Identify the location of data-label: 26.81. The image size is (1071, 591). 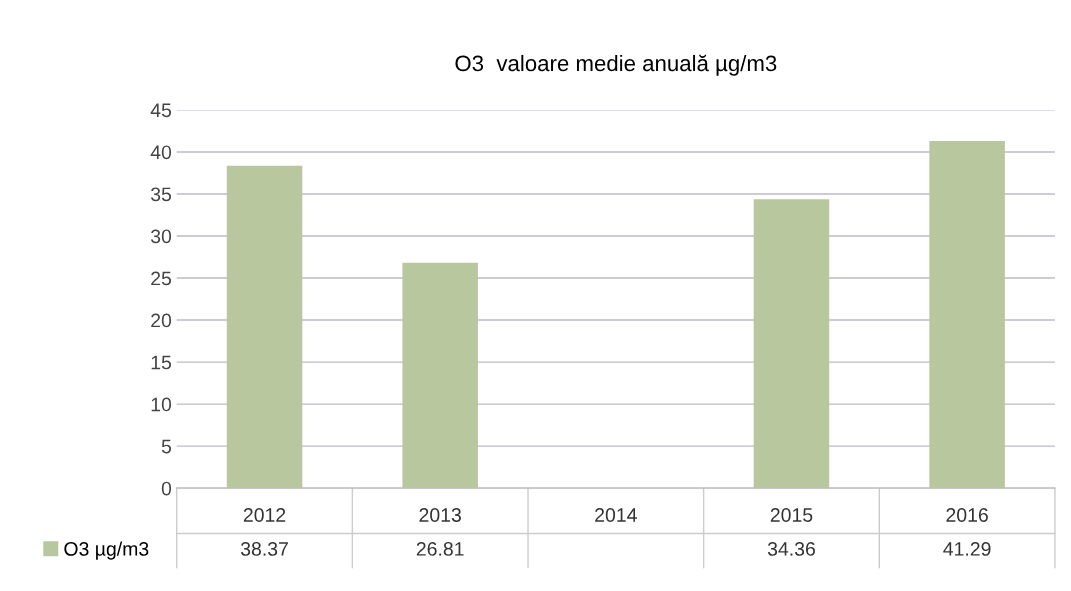
(440, 549).